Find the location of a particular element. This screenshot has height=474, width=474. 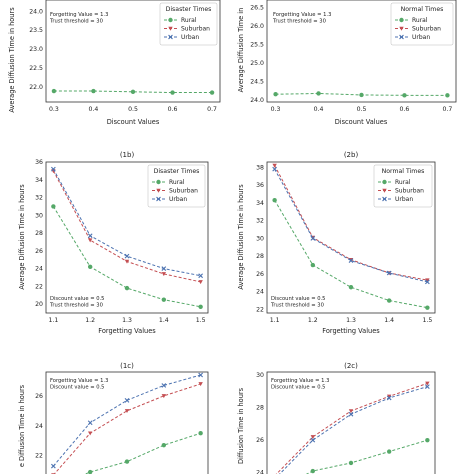

y-axis-label: Average Diffusion Time in hours is located at coordinates (241, 237).